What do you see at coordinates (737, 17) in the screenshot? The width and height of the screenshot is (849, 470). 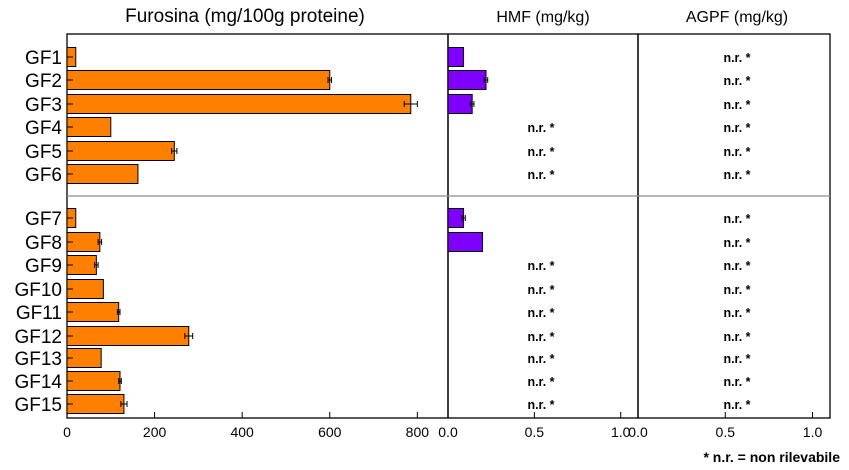 I see `panel-title-agpf: AGPF (mg/kg)` at bounding box center [737, 17].